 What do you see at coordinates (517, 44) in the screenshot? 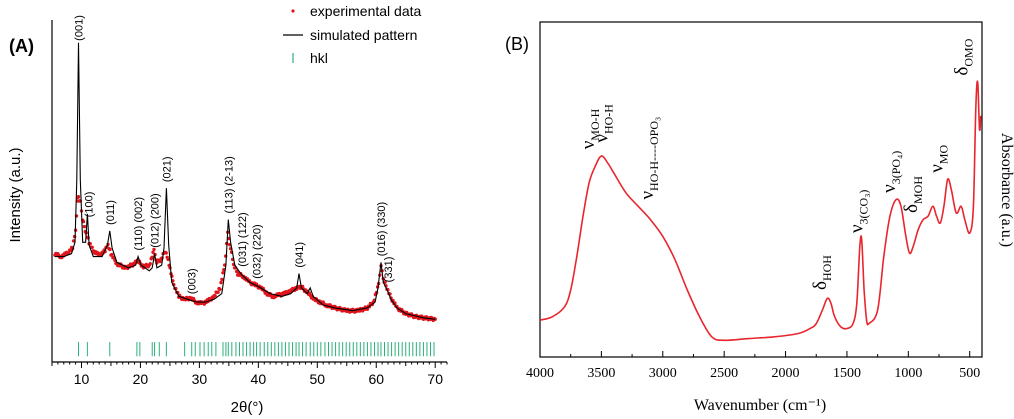
I see `panel-label-b: (B)` at bounding box center [517, 44].